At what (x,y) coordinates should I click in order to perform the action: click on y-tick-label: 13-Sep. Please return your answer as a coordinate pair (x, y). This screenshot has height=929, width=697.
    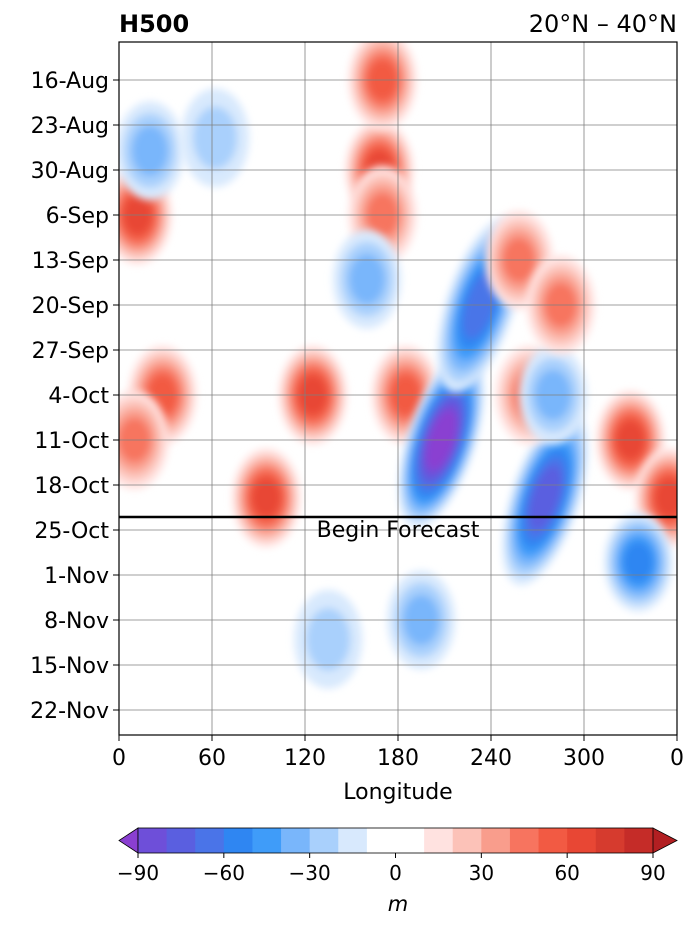
    Looking at the image, I should click on (70, 261).